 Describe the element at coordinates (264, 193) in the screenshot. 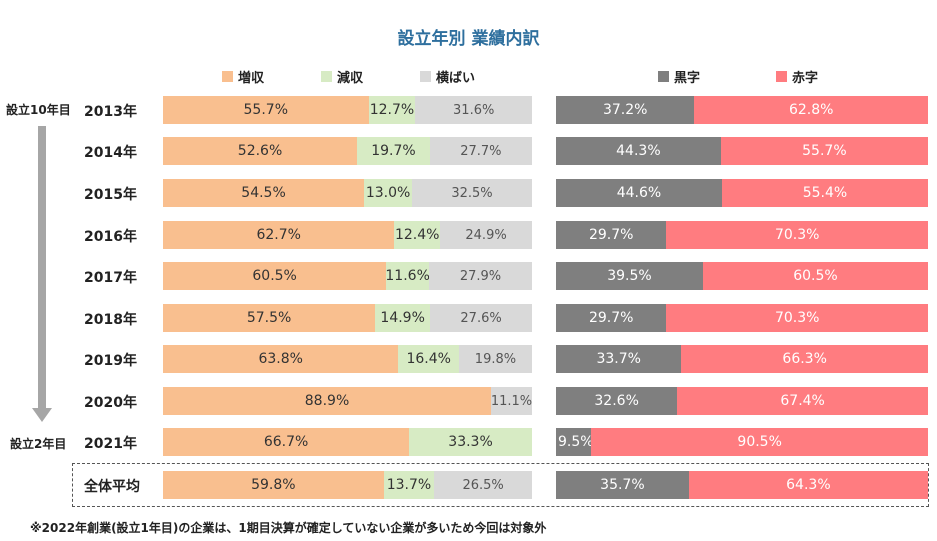

I see `bar-segment-increase: 54.5%` at that location.